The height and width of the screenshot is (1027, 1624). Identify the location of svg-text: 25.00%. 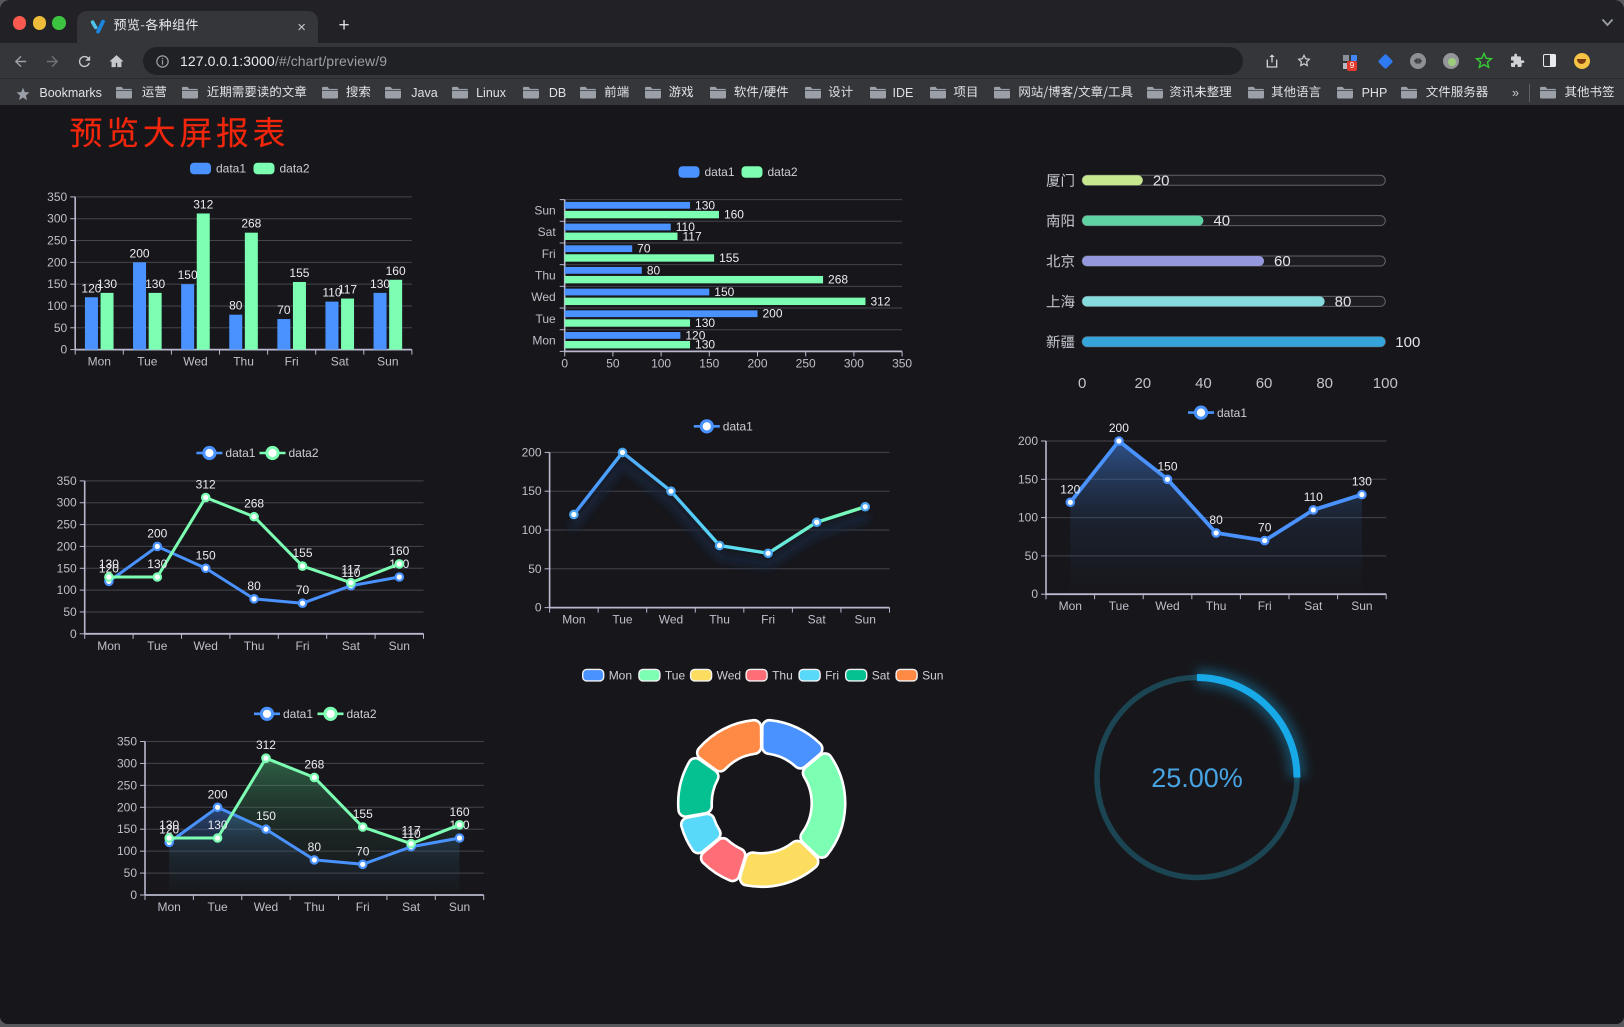
(1197, 778).